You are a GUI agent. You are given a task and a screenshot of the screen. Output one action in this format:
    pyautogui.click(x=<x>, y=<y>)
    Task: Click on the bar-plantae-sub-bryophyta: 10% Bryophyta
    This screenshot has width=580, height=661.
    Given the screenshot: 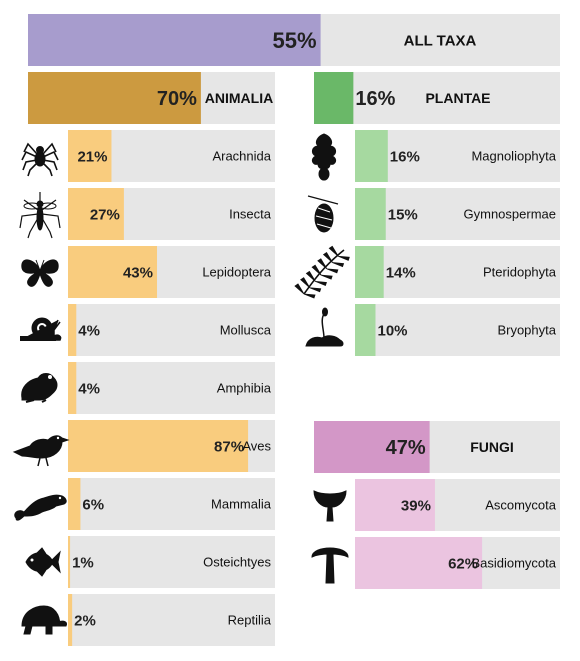 What is the action you would take?
    pyautogui.click(x=457, y=330)
    